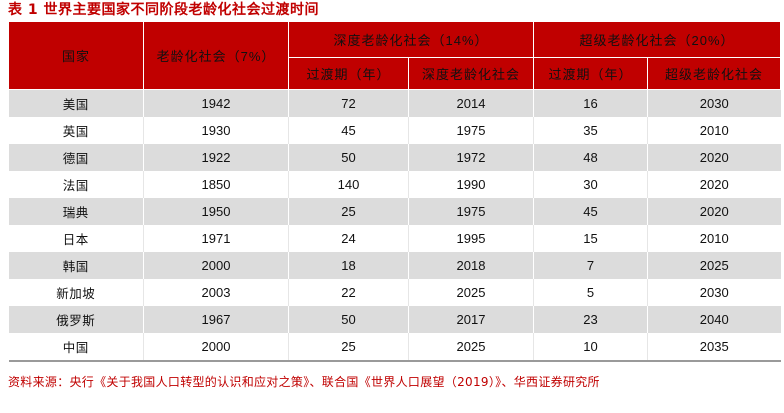 The image size is (784, 413). What do you see at coordinates (471, 73) in the screenshot?
I see `header-deep-year: 深度老龄化社会` at bounding box center [471, 73].